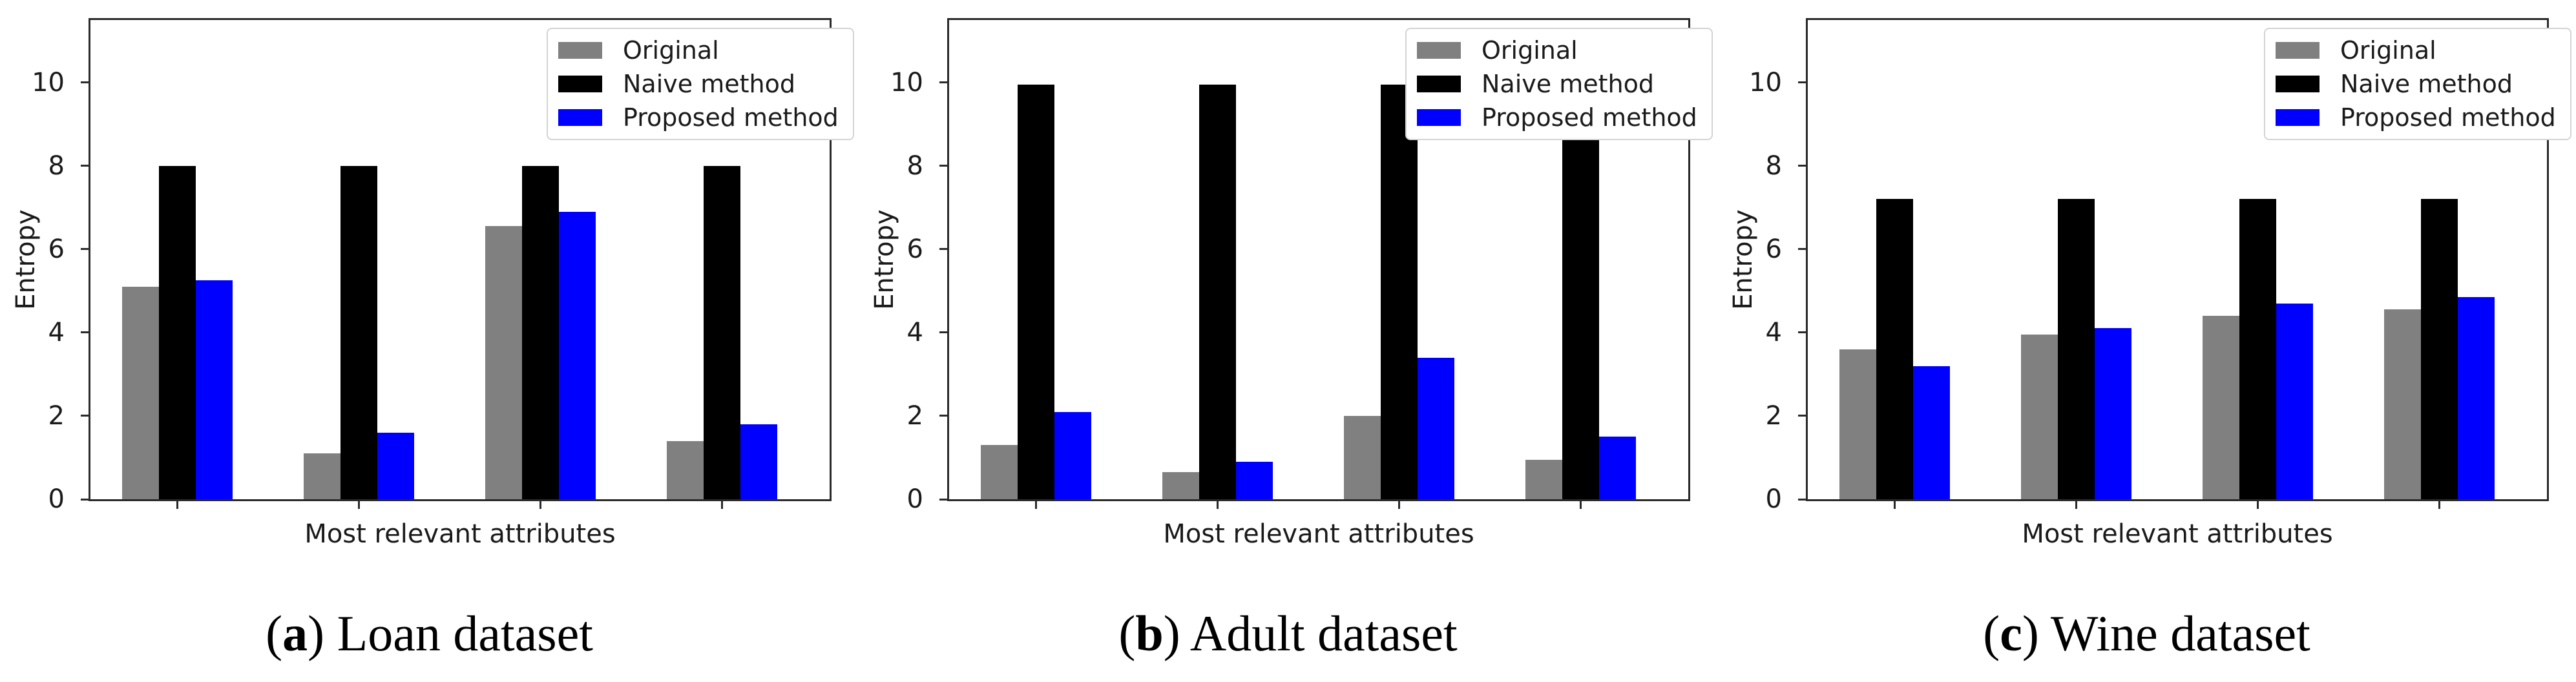 The image size is (2576, 682). I want to click on caption-letter: c, so click(2011, 633).